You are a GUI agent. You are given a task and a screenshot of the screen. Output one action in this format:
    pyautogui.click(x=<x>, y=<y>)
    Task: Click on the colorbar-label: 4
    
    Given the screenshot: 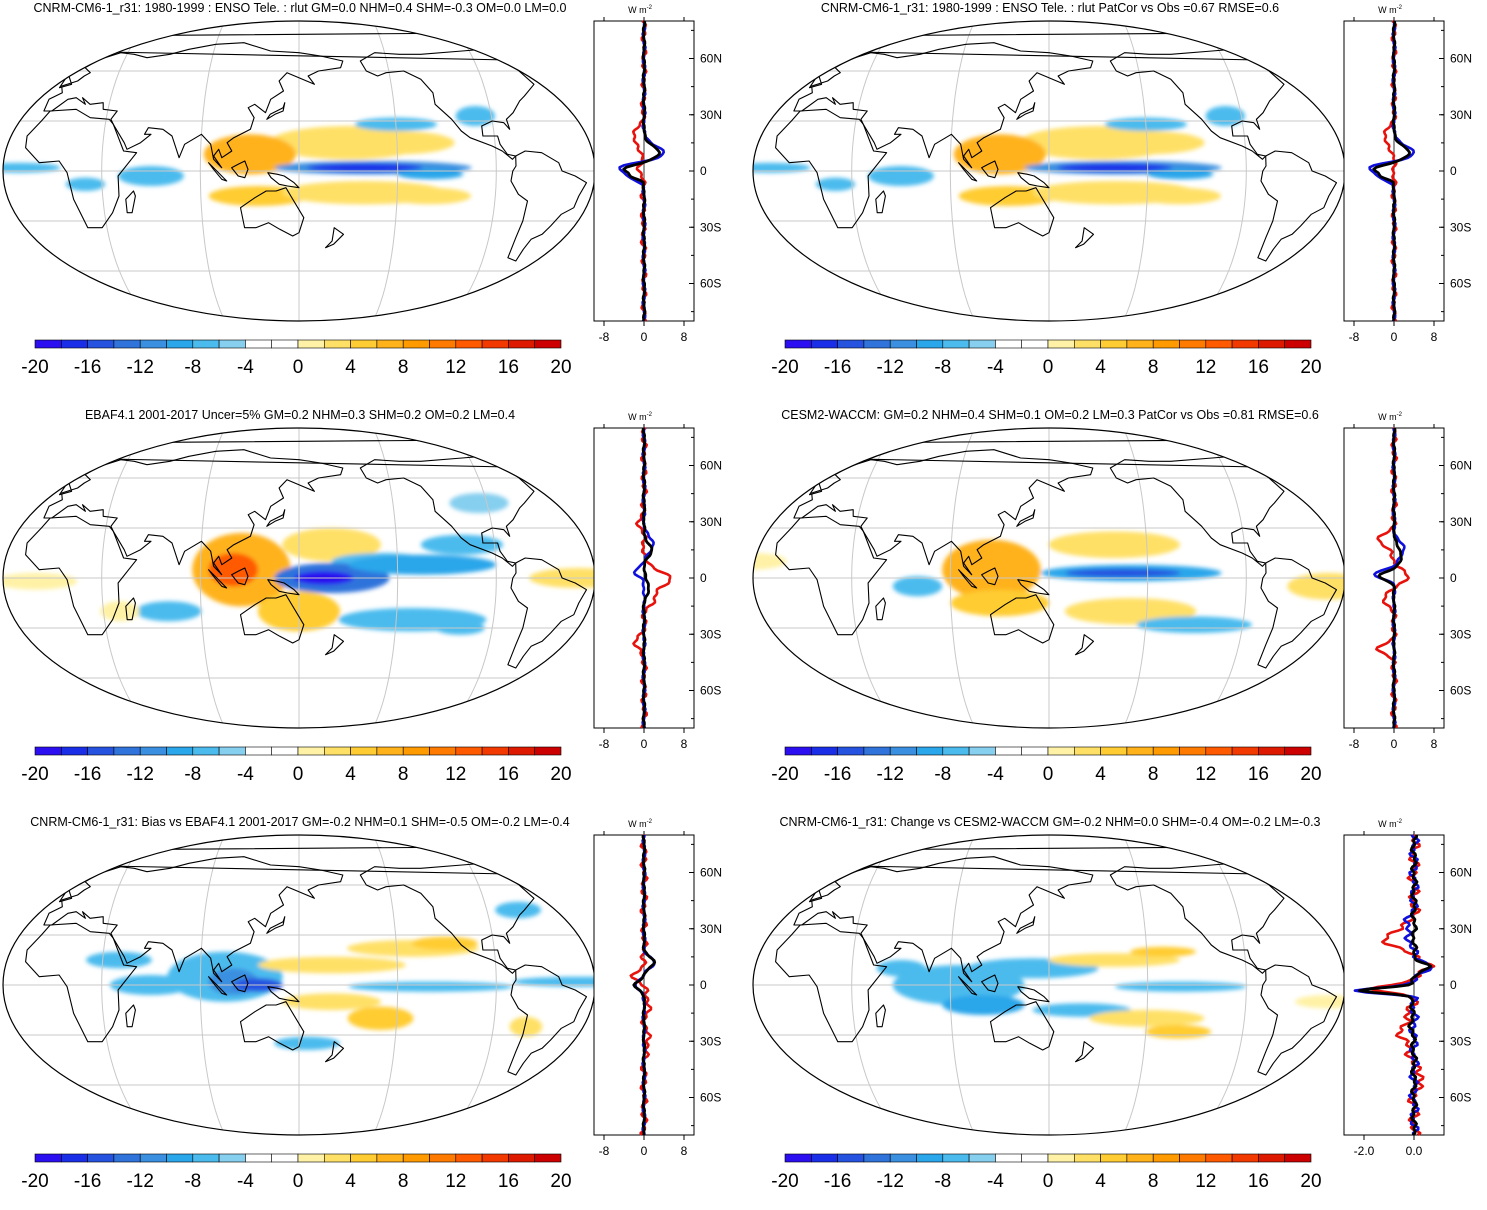 What is the action you would take?
    pyautogui.click(x=350, y=367)
    